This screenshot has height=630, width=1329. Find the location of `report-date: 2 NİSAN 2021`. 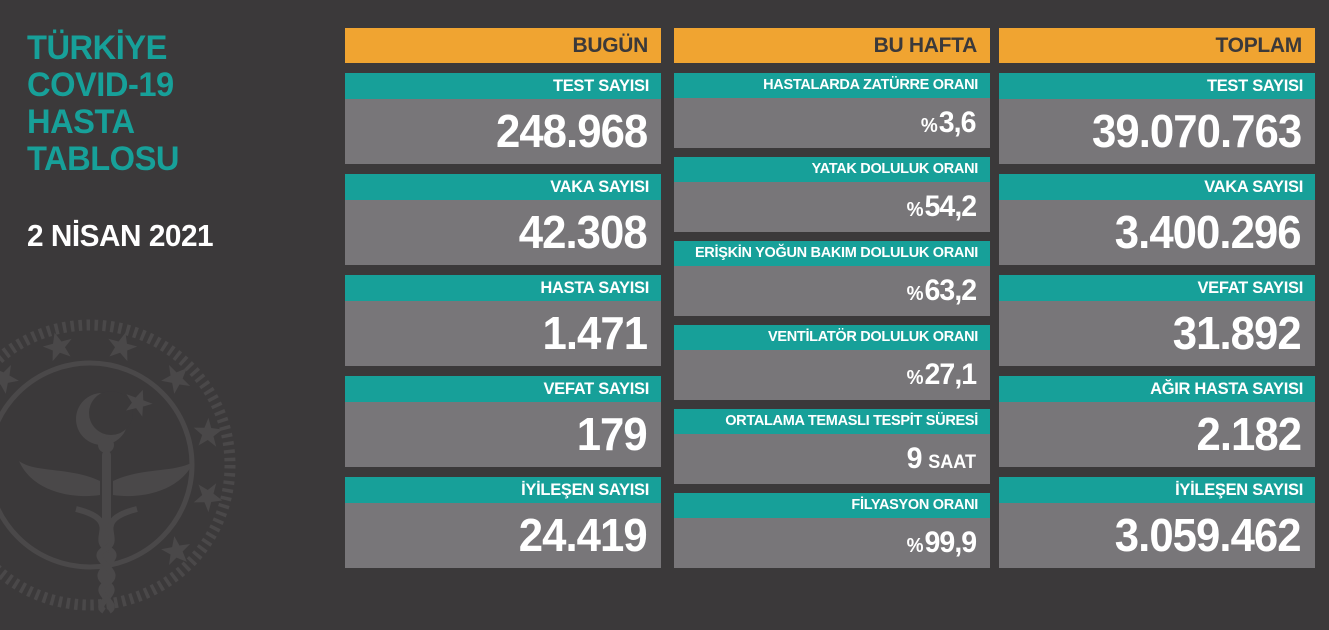

report-date: 2 NİSAN 2021 is located at coordinates (120, 235).